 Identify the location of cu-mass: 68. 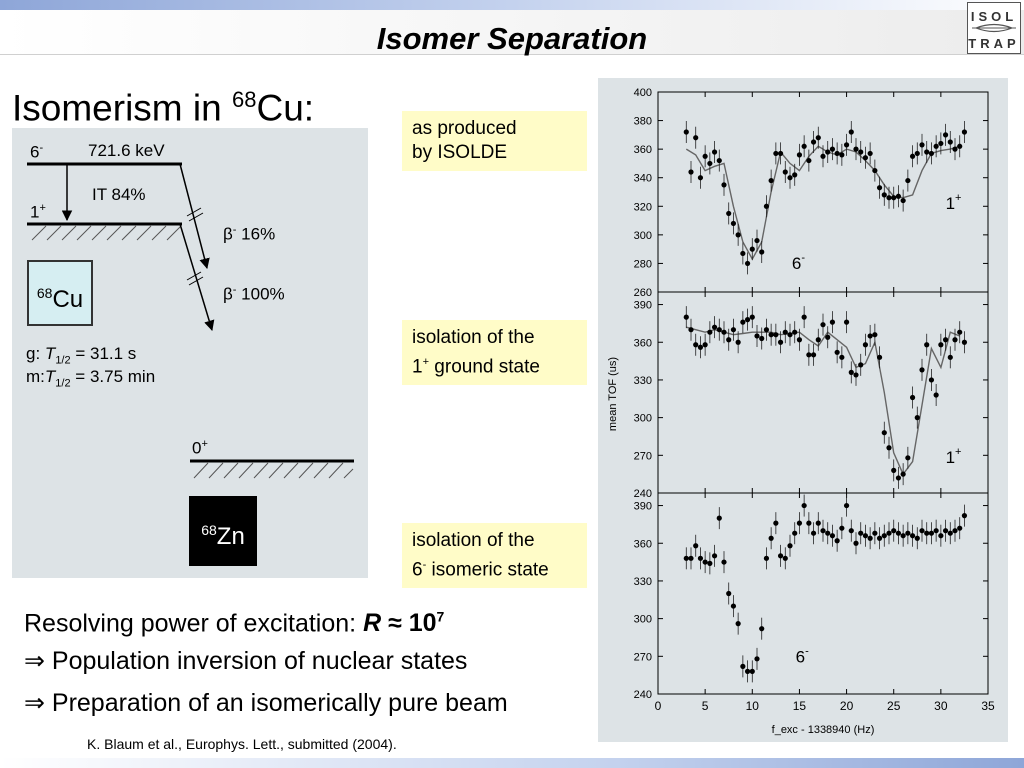
(44, 293).